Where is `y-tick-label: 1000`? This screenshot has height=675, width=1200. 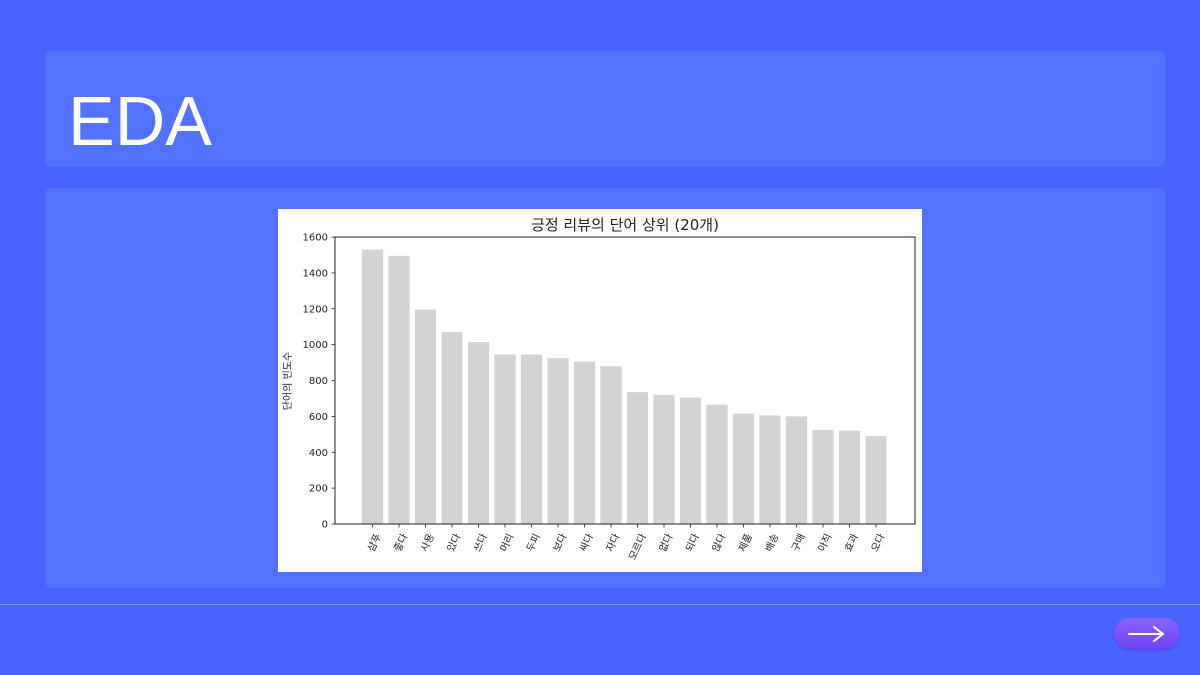 y-tick-label: 1000 is located at coordinates (315, 345).